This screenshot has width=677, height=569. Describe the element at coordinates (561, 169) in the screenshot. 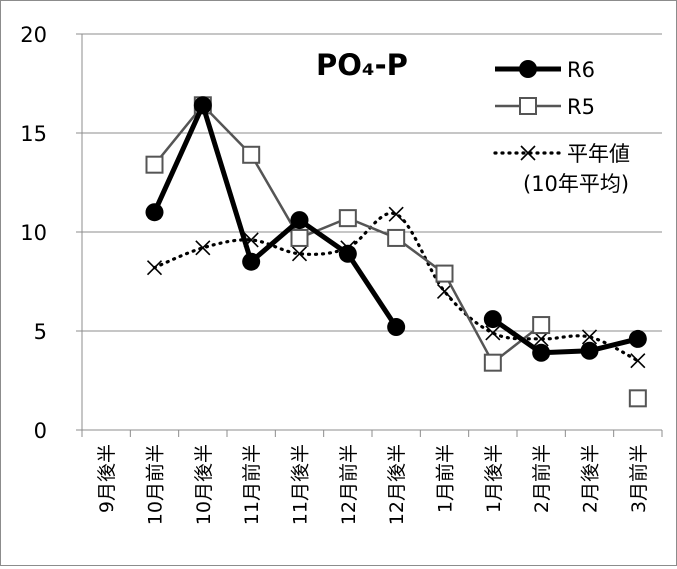

I see `legend-item-平年値: 平年値 (10年平均)` at that location.